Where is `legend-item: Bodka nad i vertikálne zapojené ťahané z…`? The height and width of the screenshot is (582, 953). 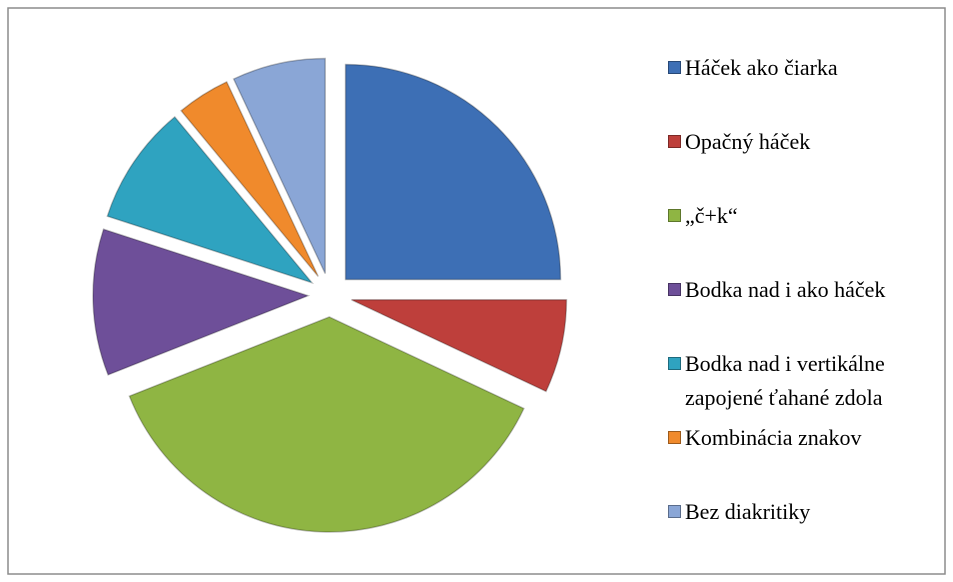 legend-item: Bodka nad i vertikálne zapojené ťahané z… is located at coordinates (803, 381).